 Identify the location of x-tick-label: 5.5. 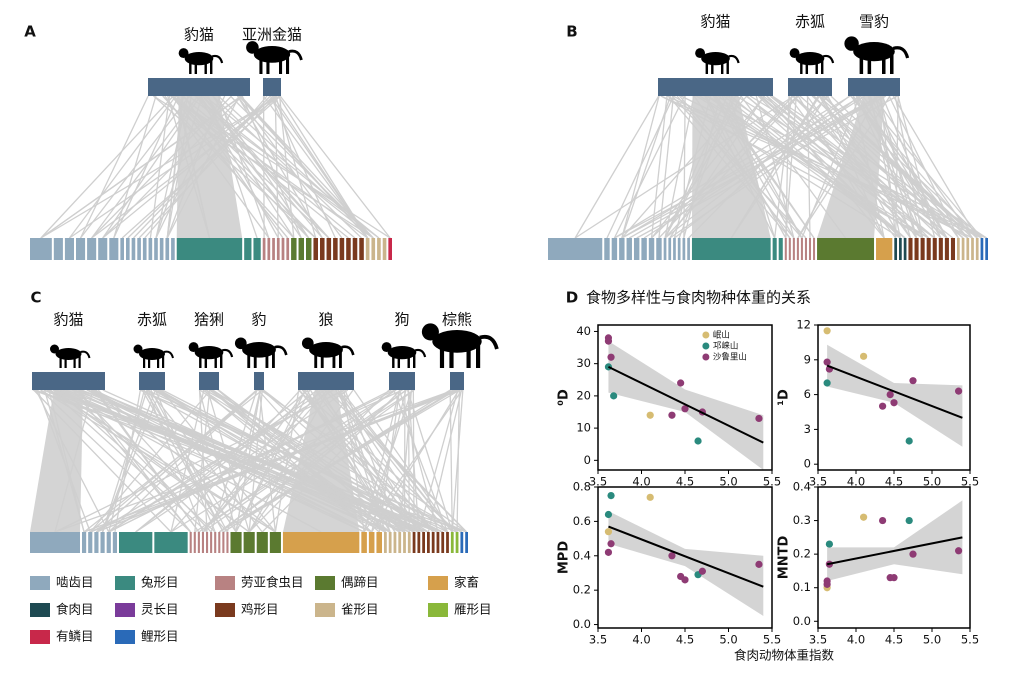
(772, 640).